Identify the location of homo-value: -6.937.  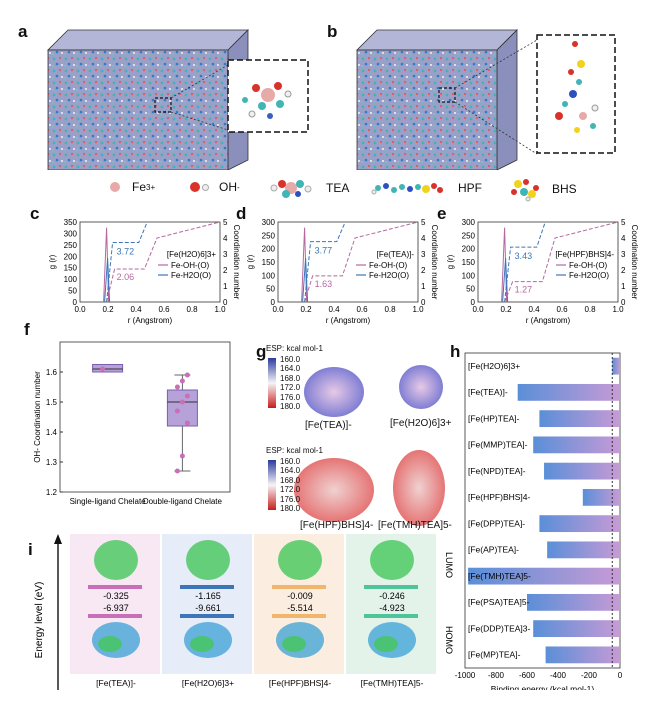
(116, 608).